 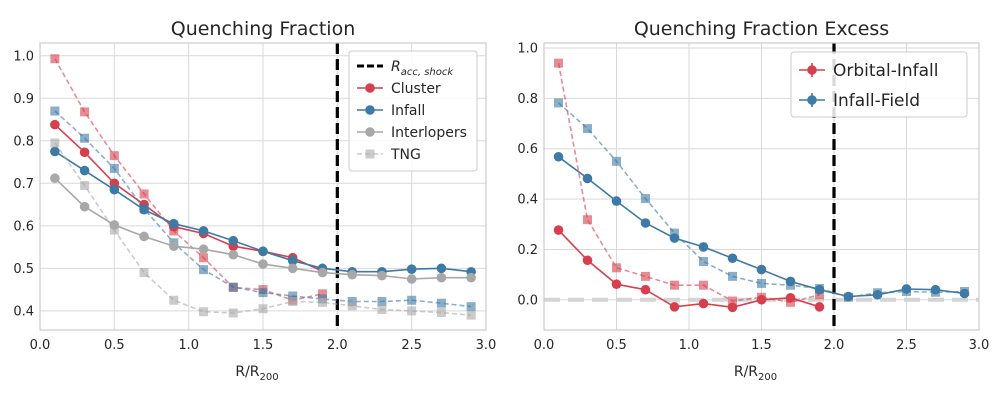 What do you see at coordinates (761, 345) in the screenshot?
I see `x-tick-label: 1.5` at bounding box center [761, 345].